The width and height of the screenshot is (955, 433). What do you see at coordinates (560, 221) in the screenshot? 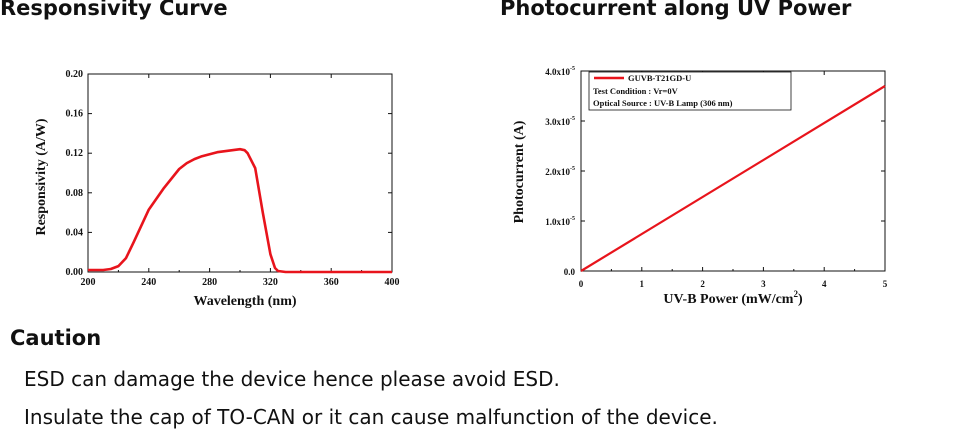
I see `y-tick-label: 1.0x10⁻⁵` at bounding box center [560, 221].